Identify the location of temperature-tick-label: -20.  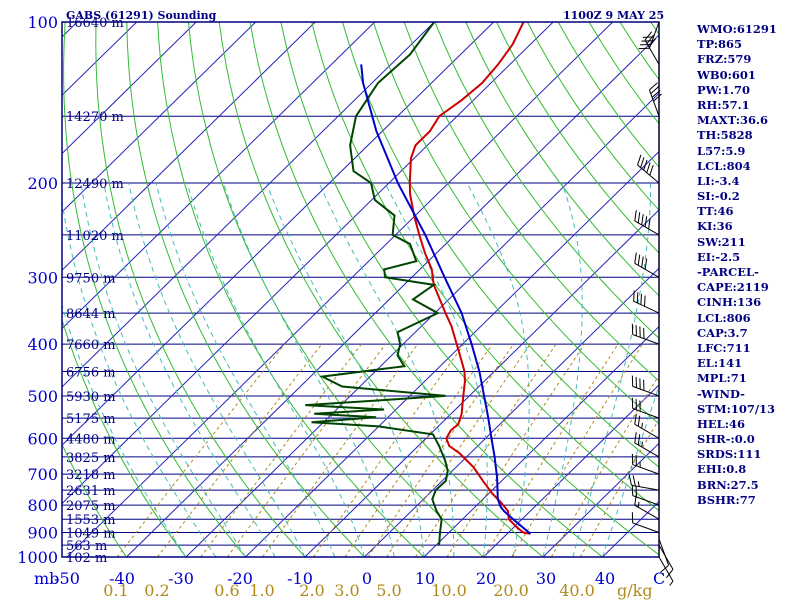
(240, 578).